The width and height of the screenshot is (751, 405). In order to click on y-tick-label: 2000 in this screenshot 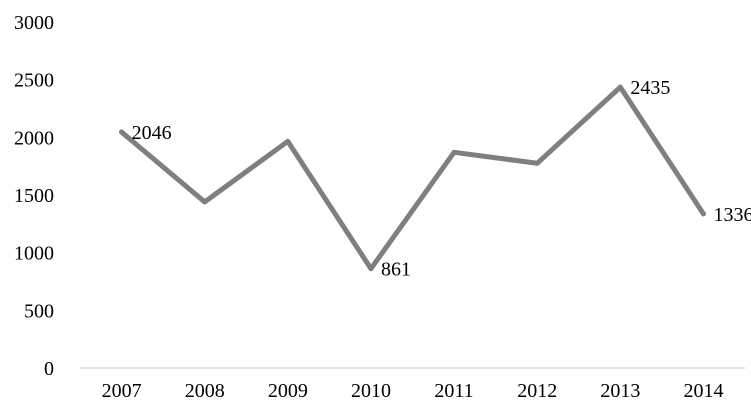, I will do `click(34, 138)`.